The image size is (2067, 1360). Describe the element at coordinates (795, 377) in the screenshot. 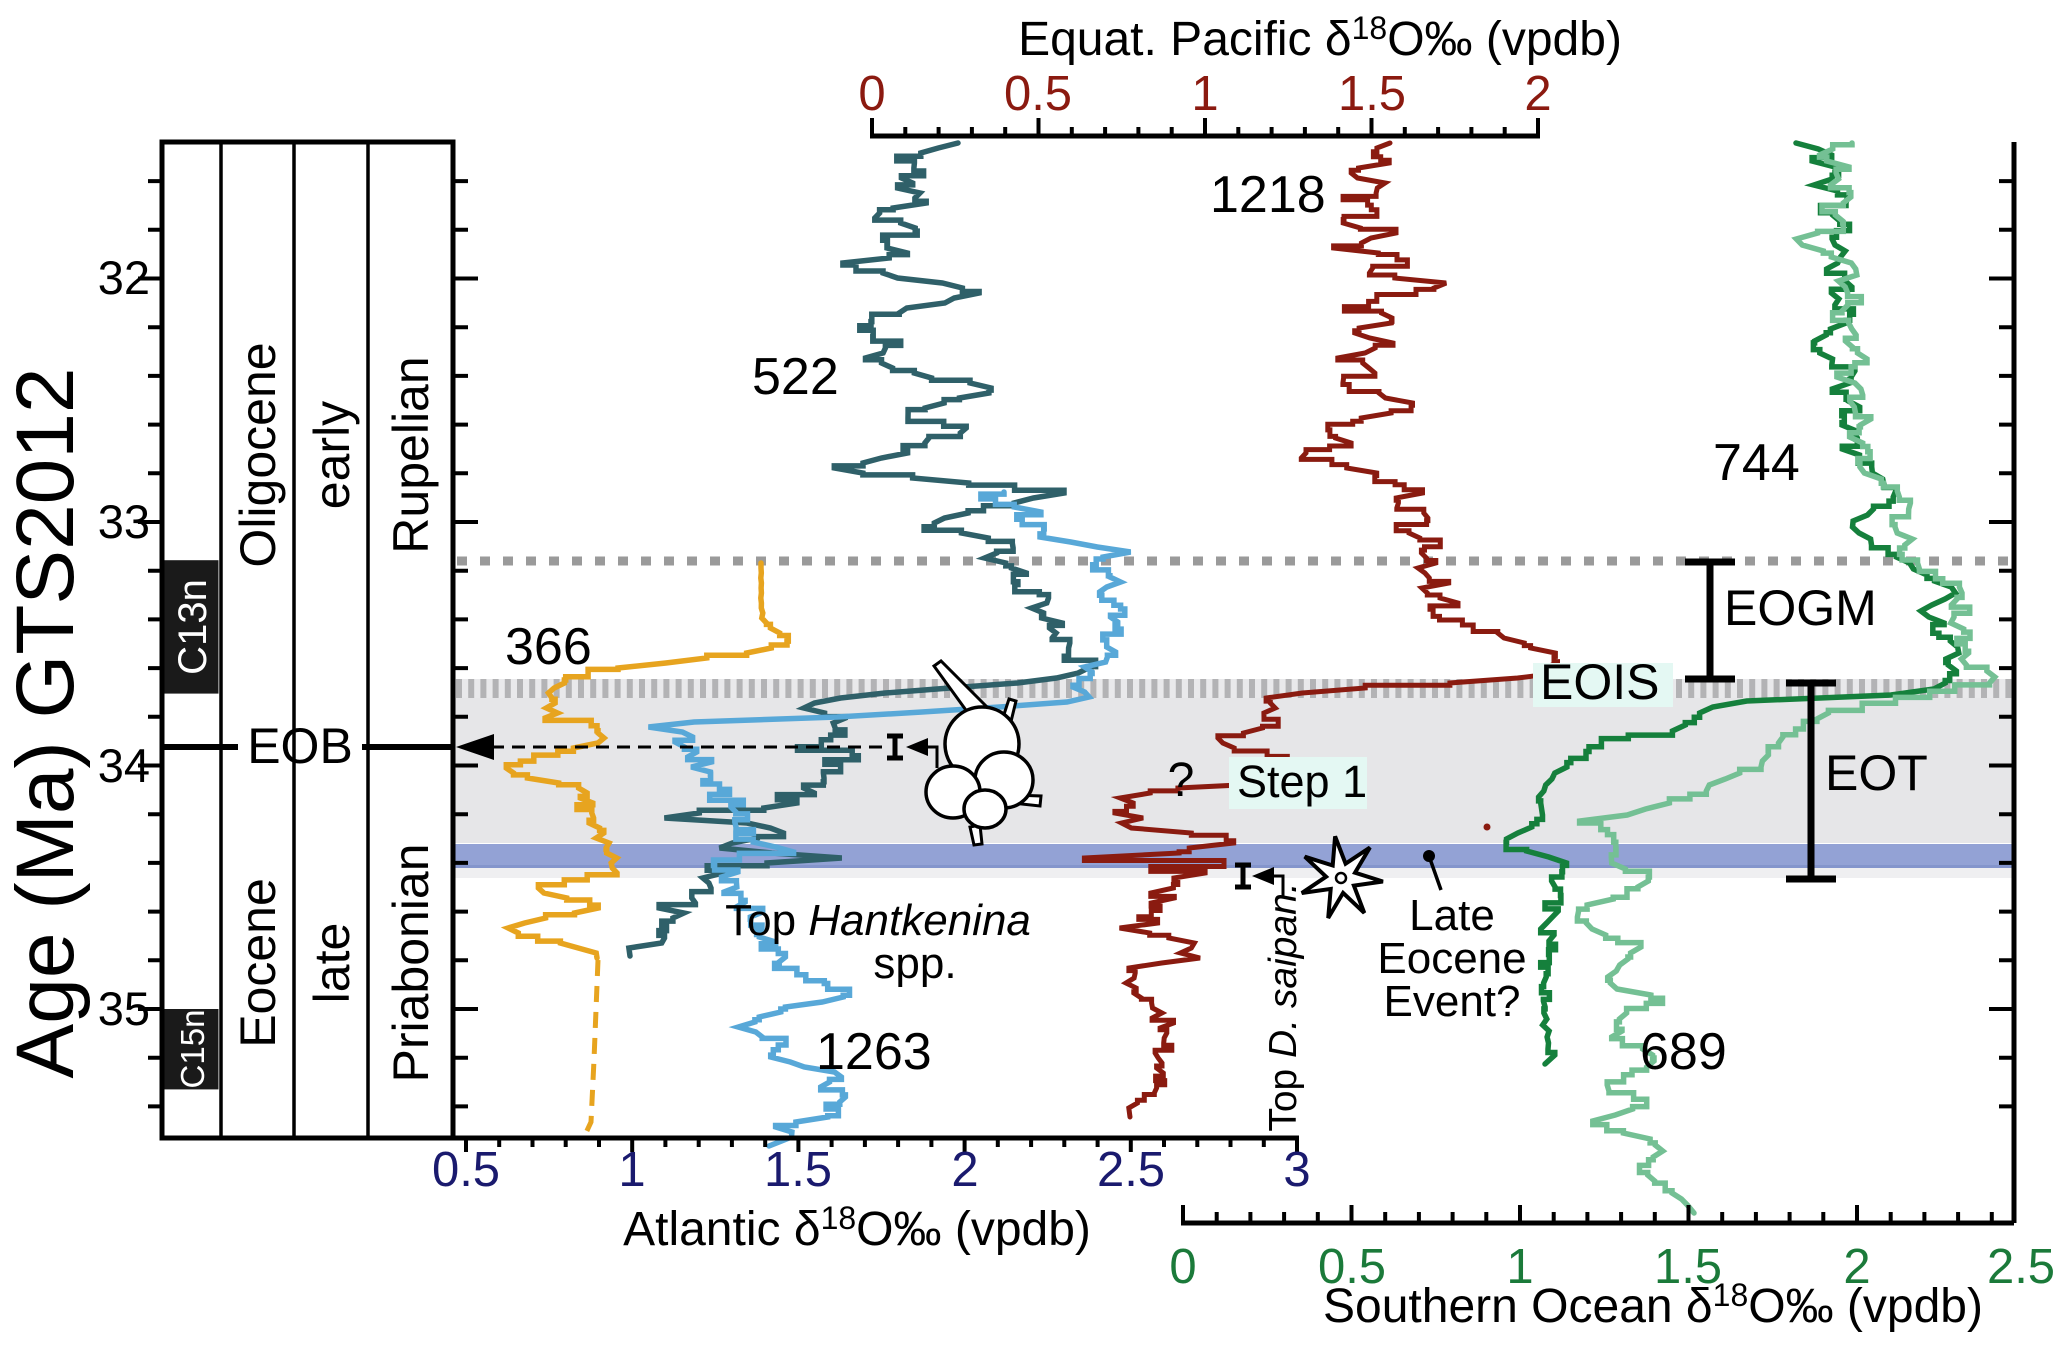

I see `svg-text: 522` at that location.